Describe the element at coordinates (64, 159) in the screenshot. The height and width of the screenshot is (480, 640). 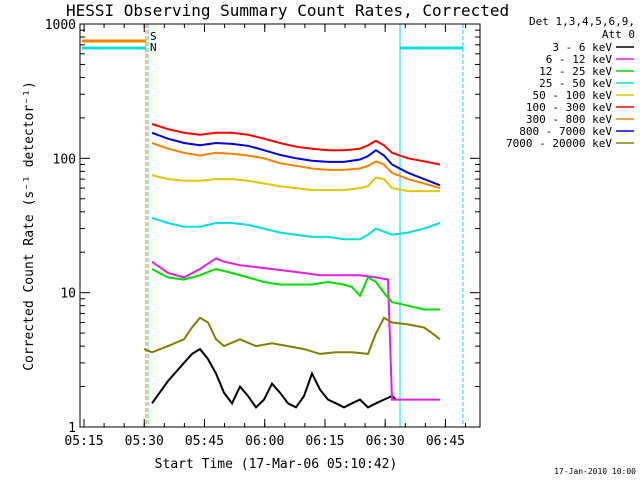
I see `y-tick-label: 100` at that location.